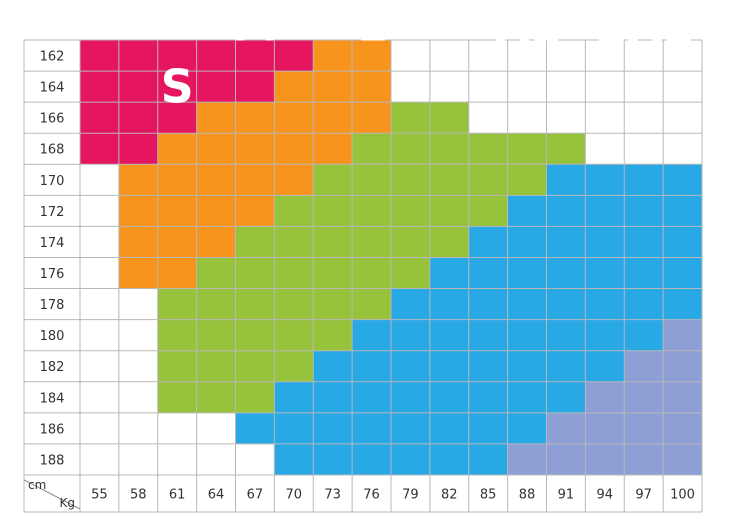  I want to click on corner-diagonal, so click(52, 494).